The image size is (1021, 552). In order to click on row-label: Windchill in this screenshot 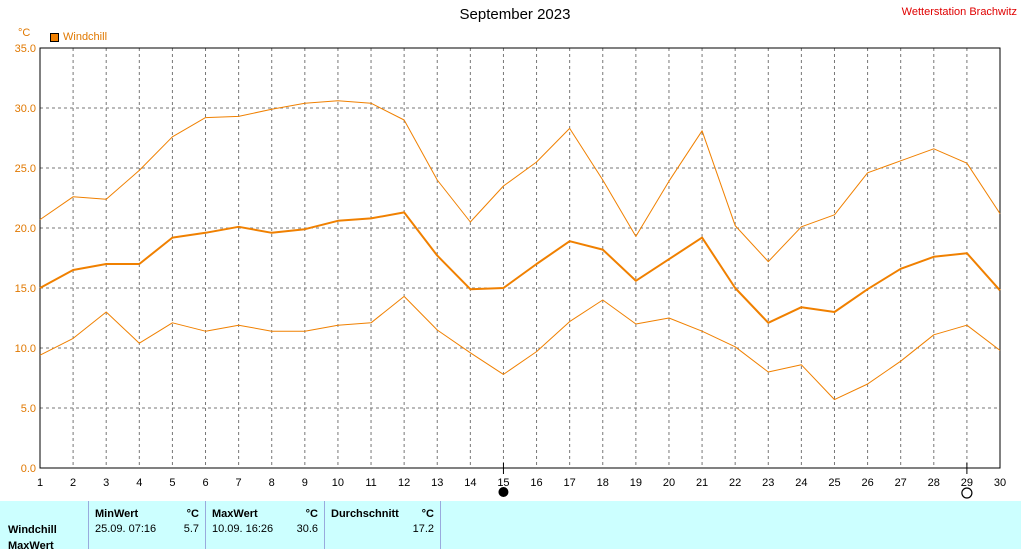, I will do `click(32, 530)`.